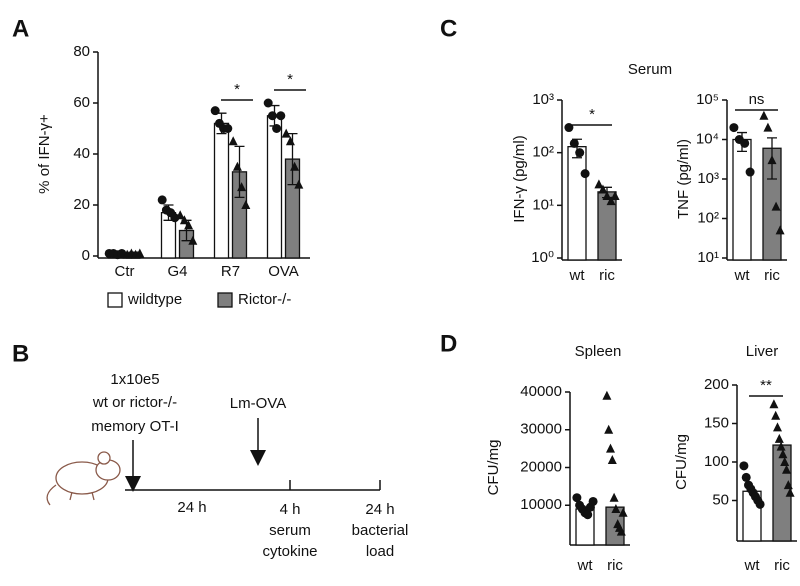 This screenshot has height=586, width=800. Describe the element at coordinates (707, 99) in the screenshot. I see `y-tick-label: 10⁵` at that location.